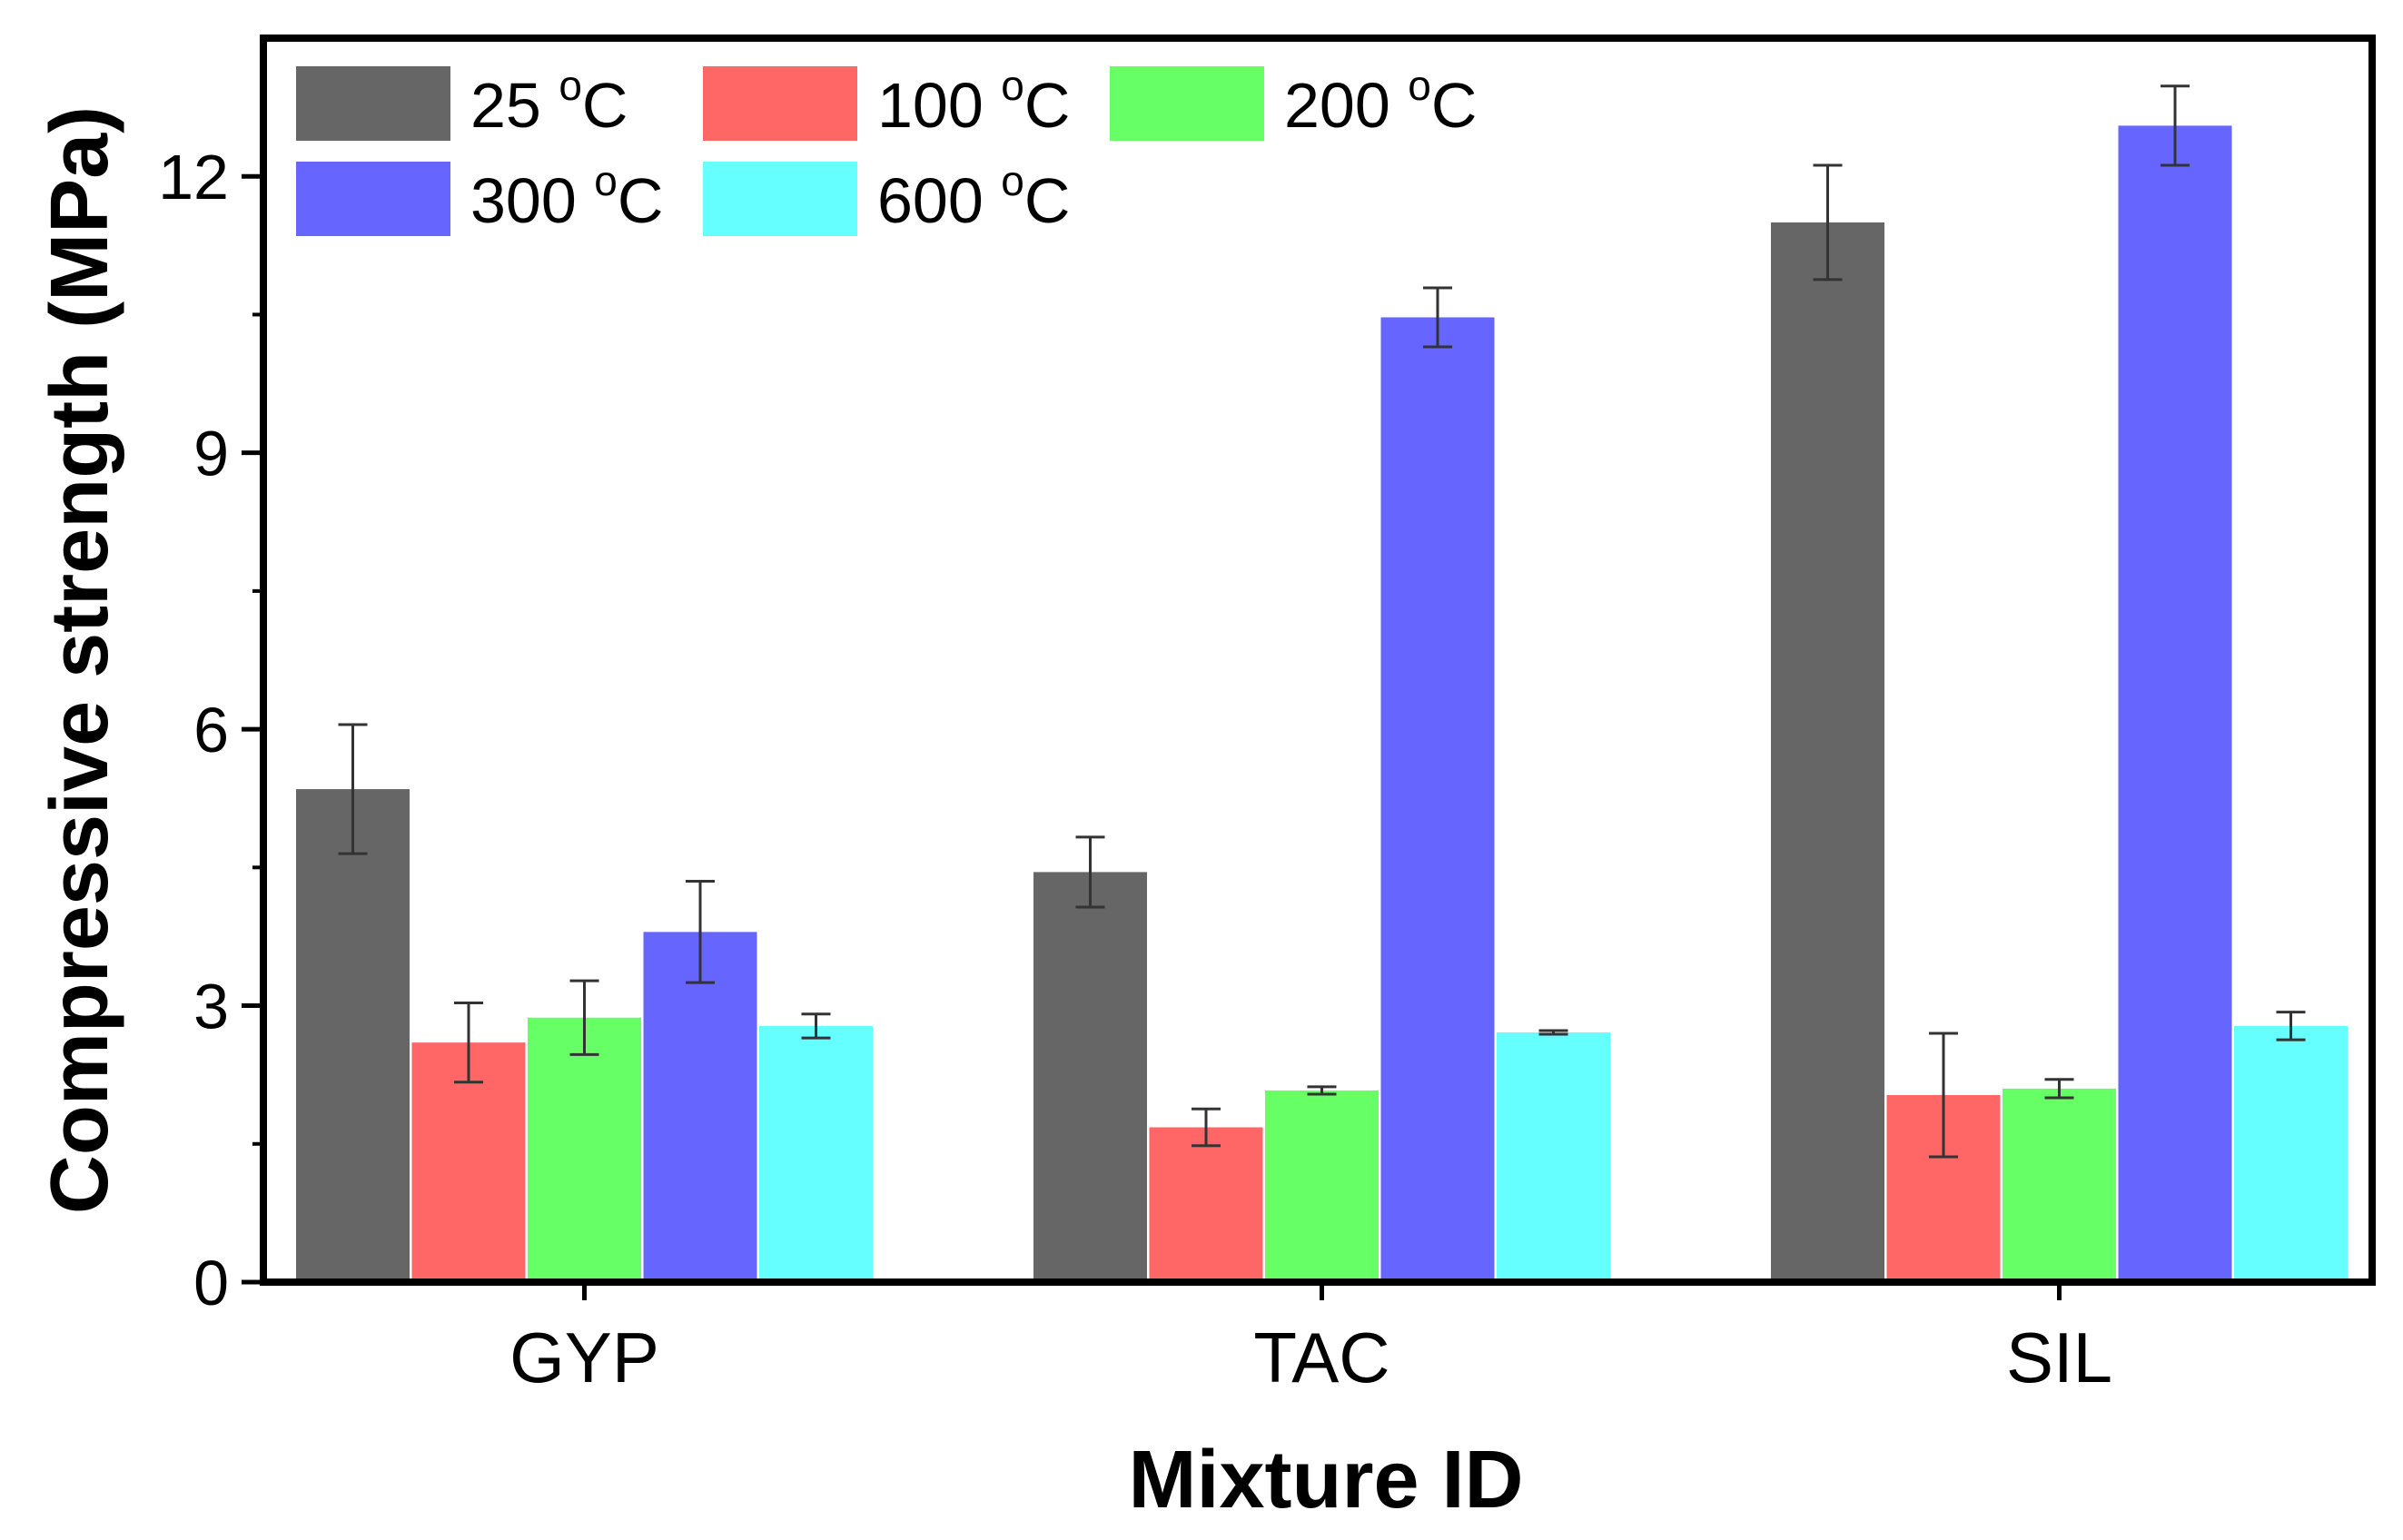 This screenshot has width=2403, height=1540. What do you see at coordinates (211, 1007) in the screenshot?
I see `y-tick-label: 3` at bounding box center [211, 1007].